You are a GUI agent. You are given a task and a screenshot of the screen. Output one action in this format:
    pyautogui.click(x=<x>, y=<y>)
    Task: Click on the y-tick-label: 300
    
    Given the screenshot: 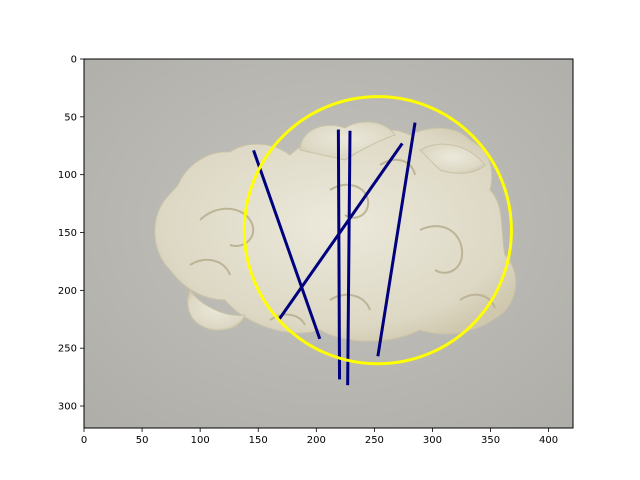 What is the action you would take?
    pyautogui.click(x=67, y=407)
    